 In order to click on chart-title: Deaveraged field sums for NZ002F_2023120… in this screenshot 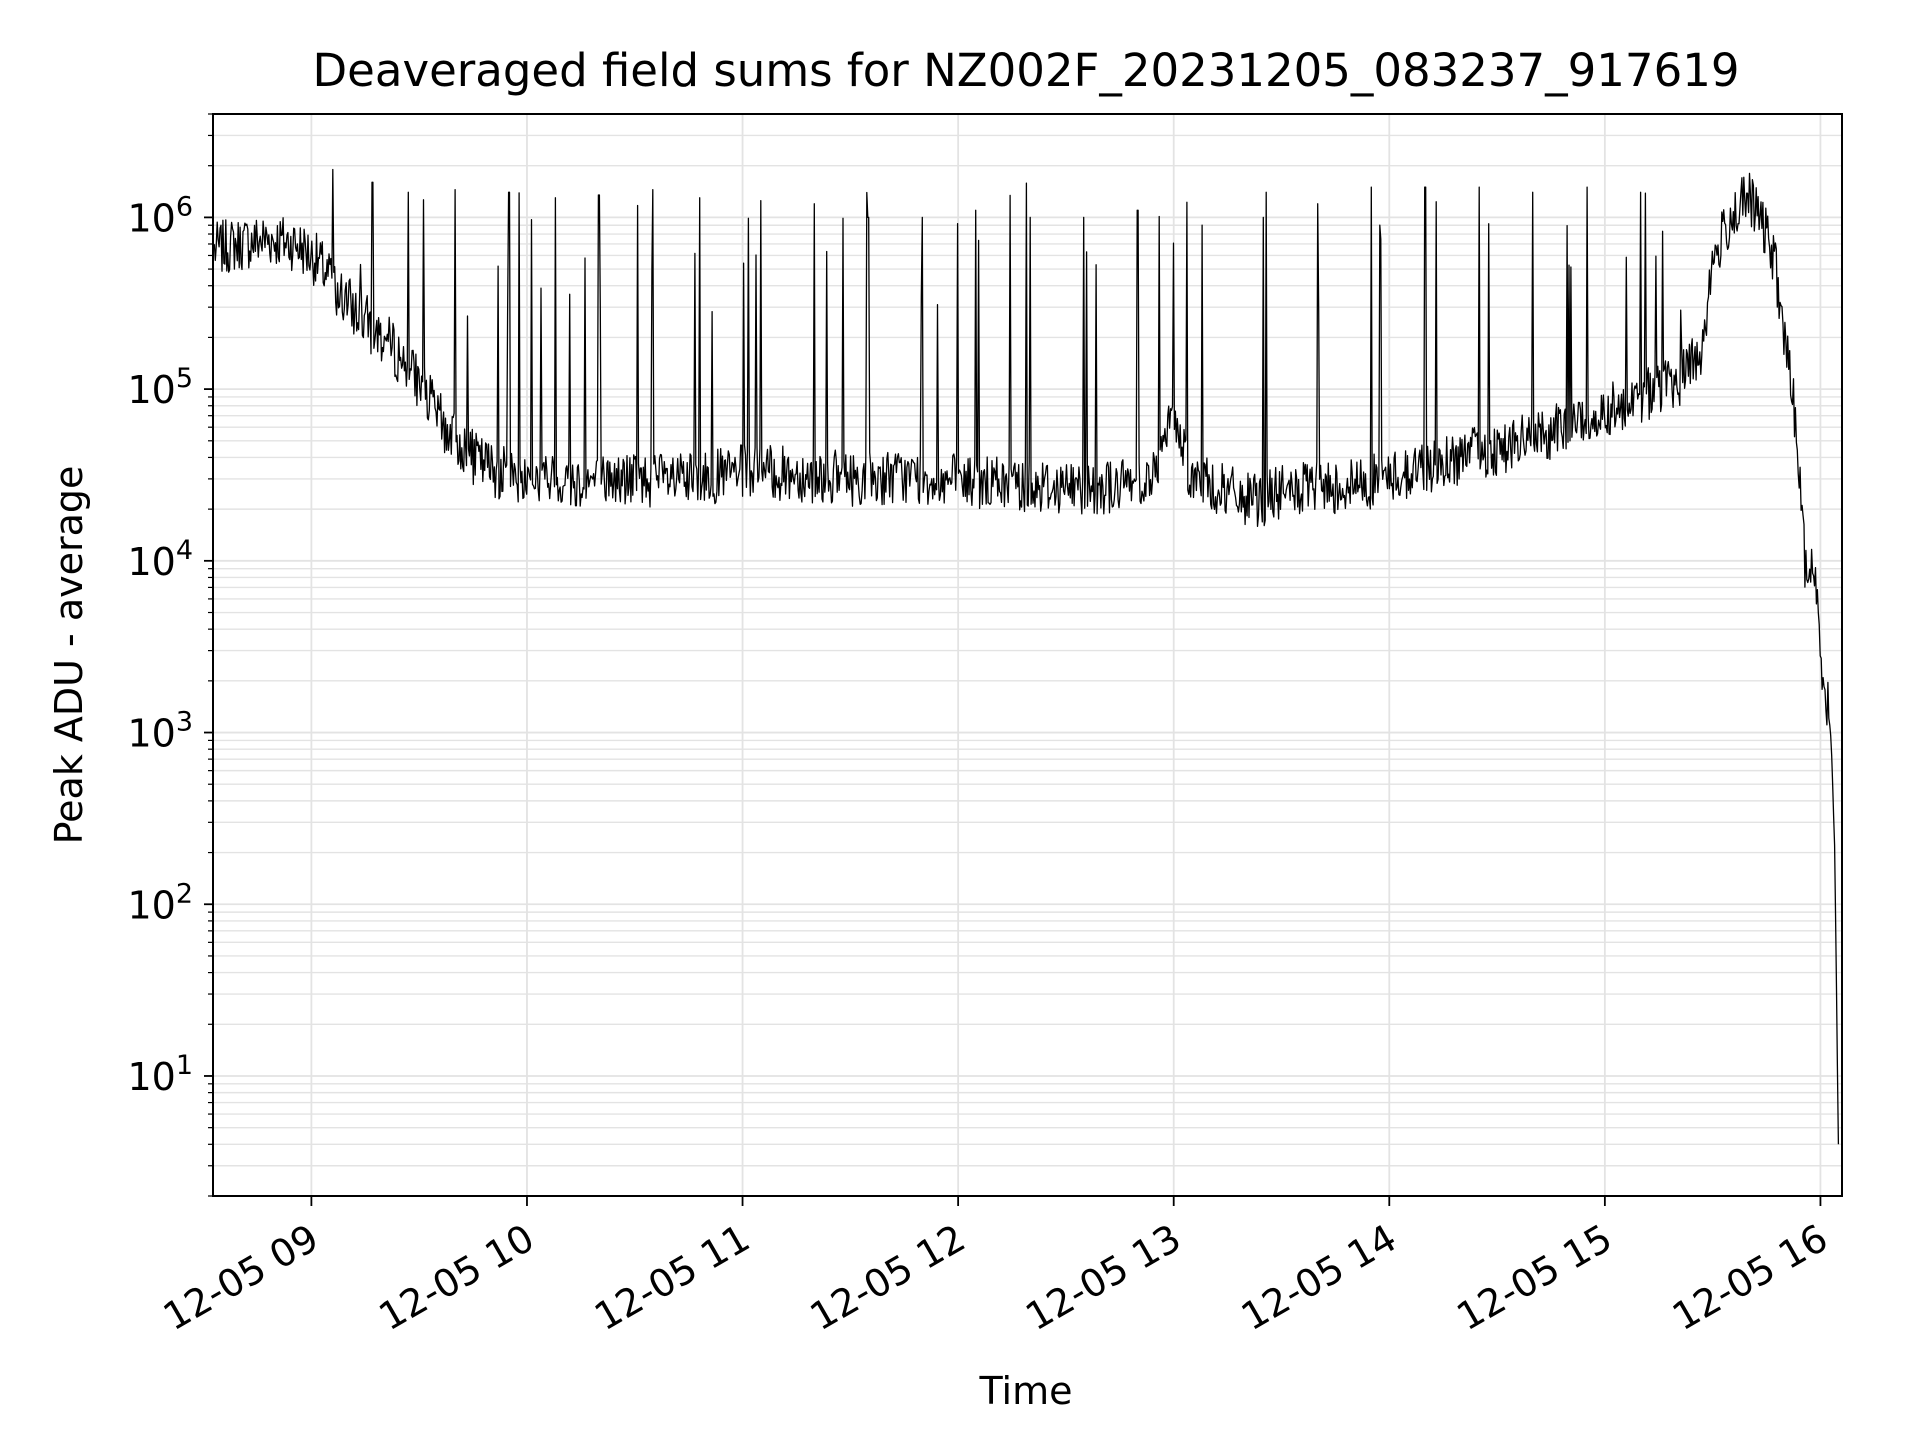, I will do `click(1026, 70)`.